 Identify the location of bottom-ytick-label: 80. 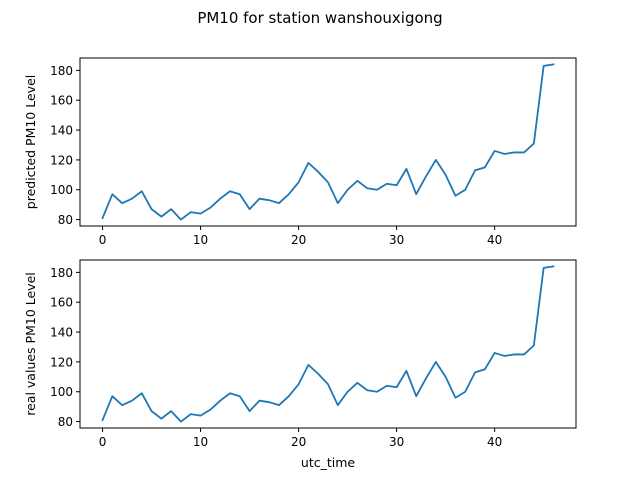
(65, 422).